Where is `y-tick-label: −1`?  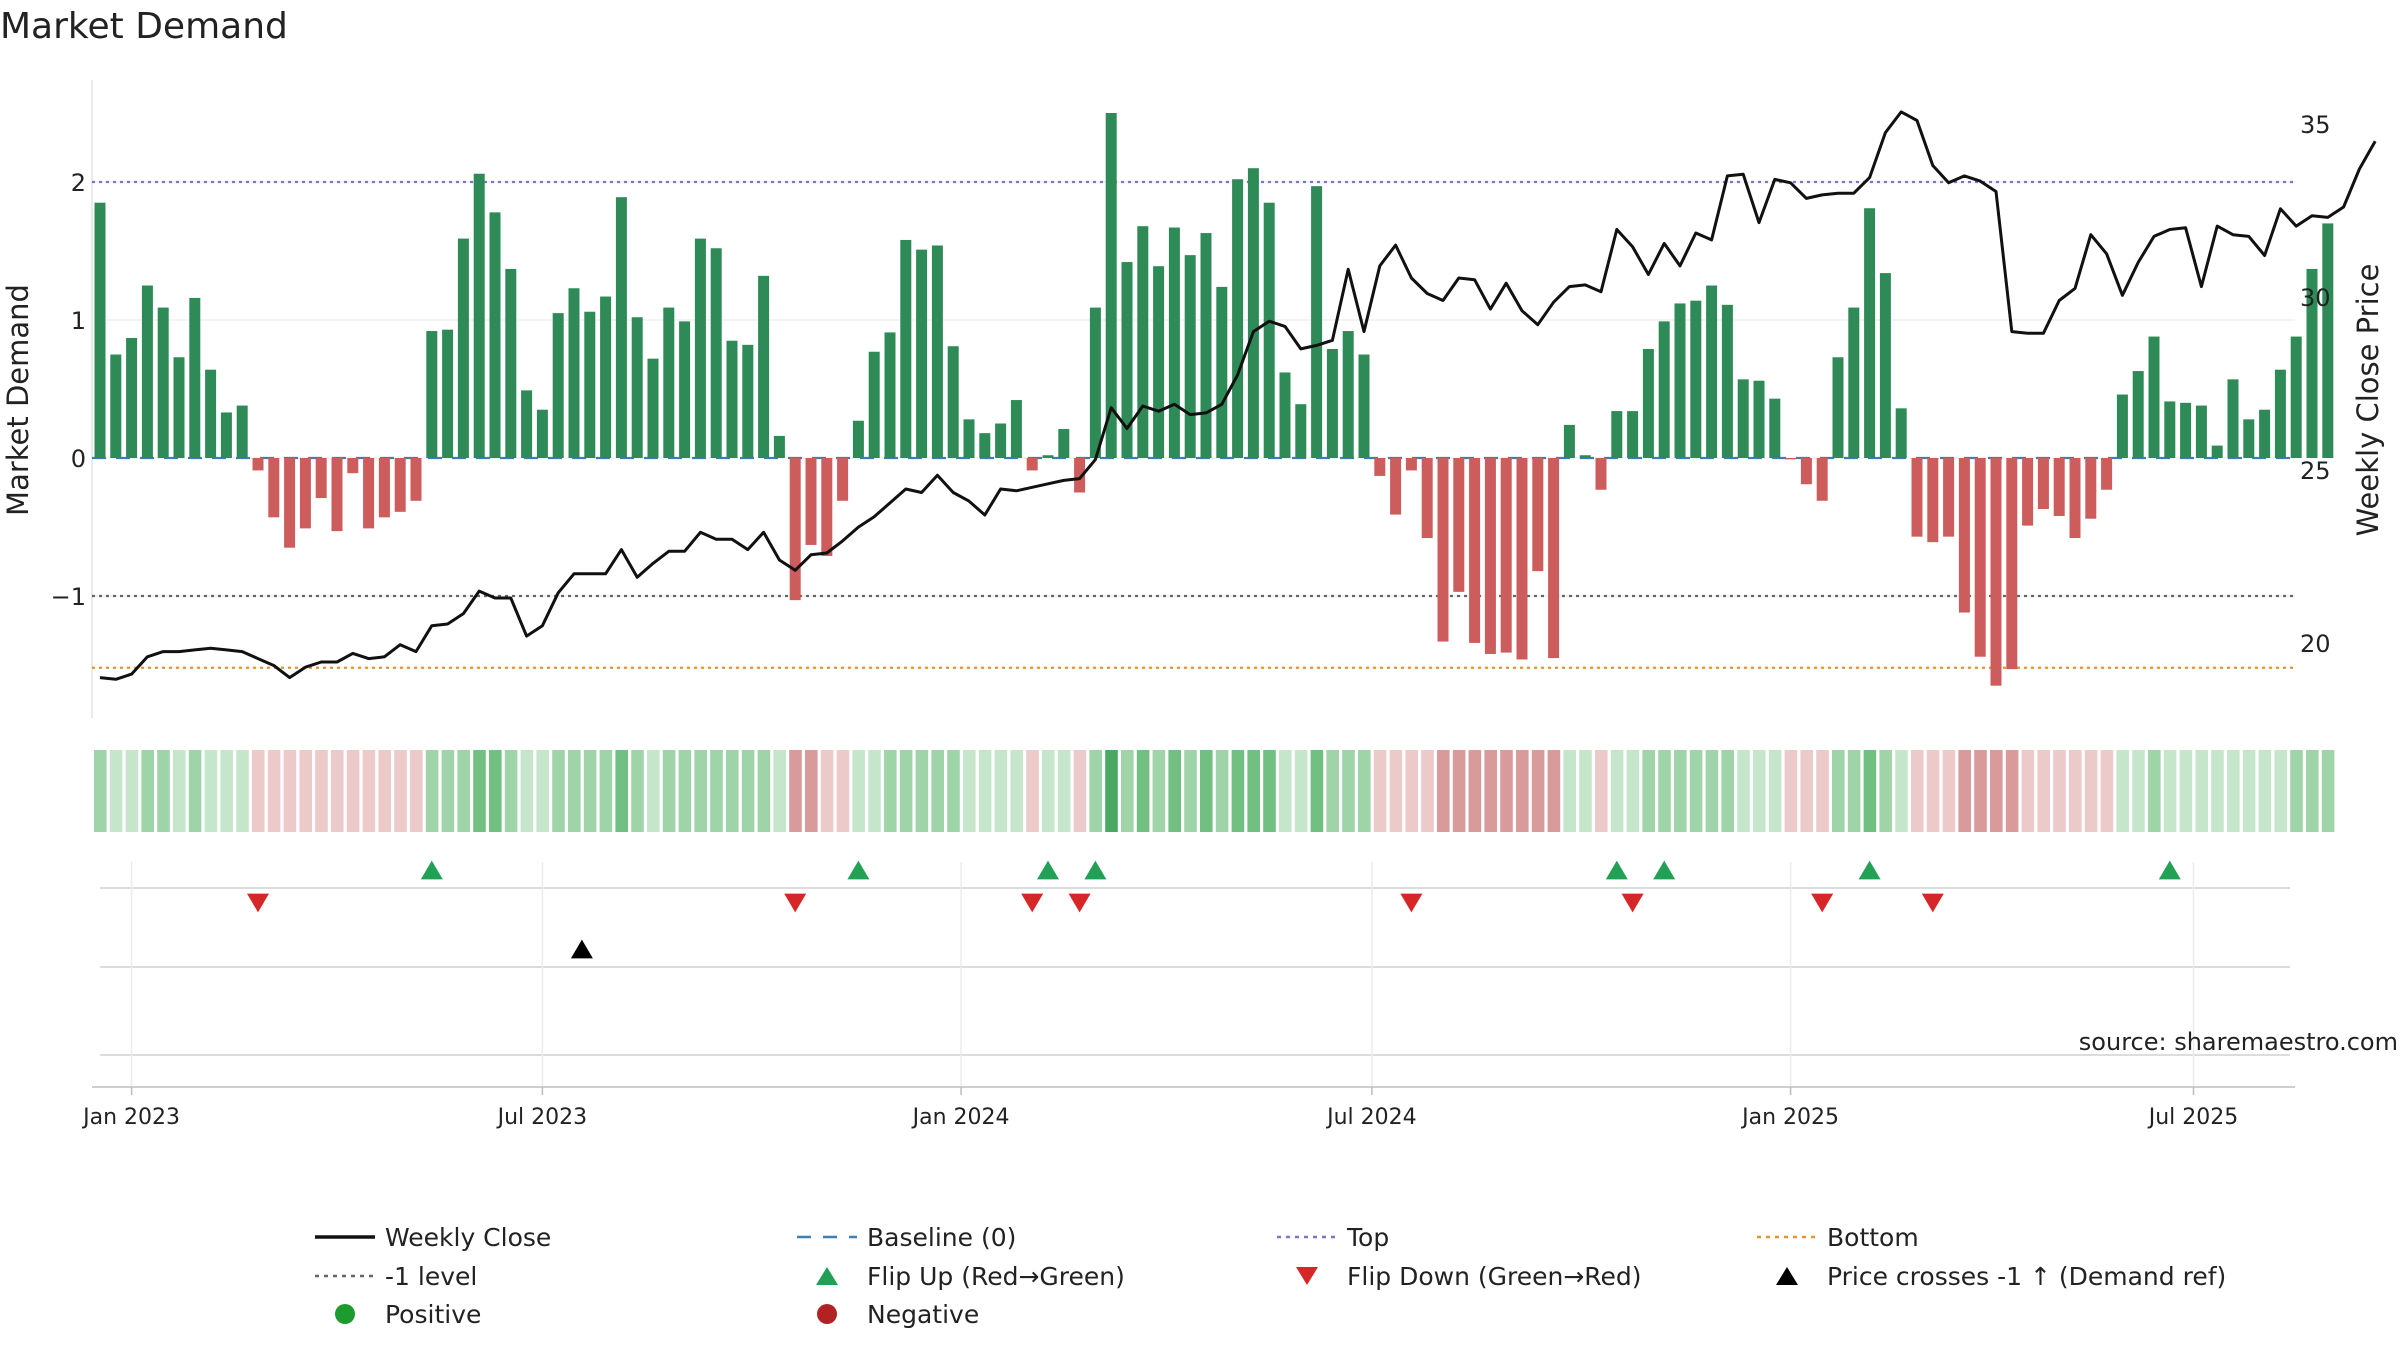
y-tick-label: −1 is located at coordinates (68, 597).